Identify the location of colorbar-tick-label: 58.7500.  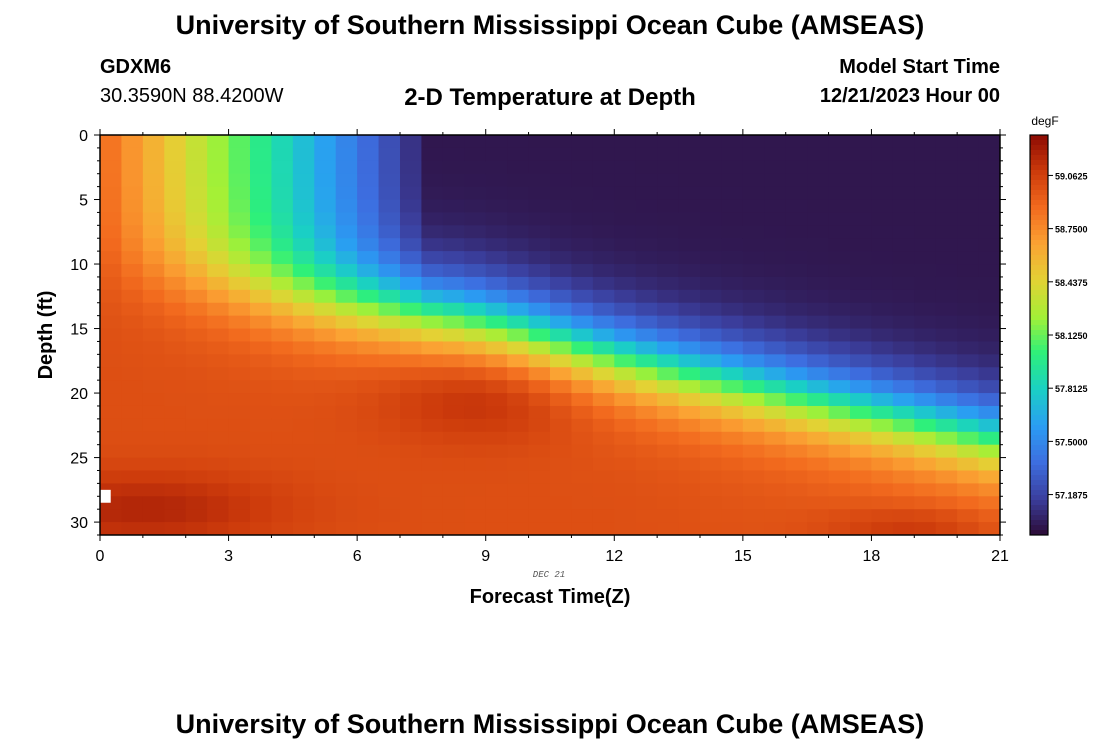
(1071, 230).